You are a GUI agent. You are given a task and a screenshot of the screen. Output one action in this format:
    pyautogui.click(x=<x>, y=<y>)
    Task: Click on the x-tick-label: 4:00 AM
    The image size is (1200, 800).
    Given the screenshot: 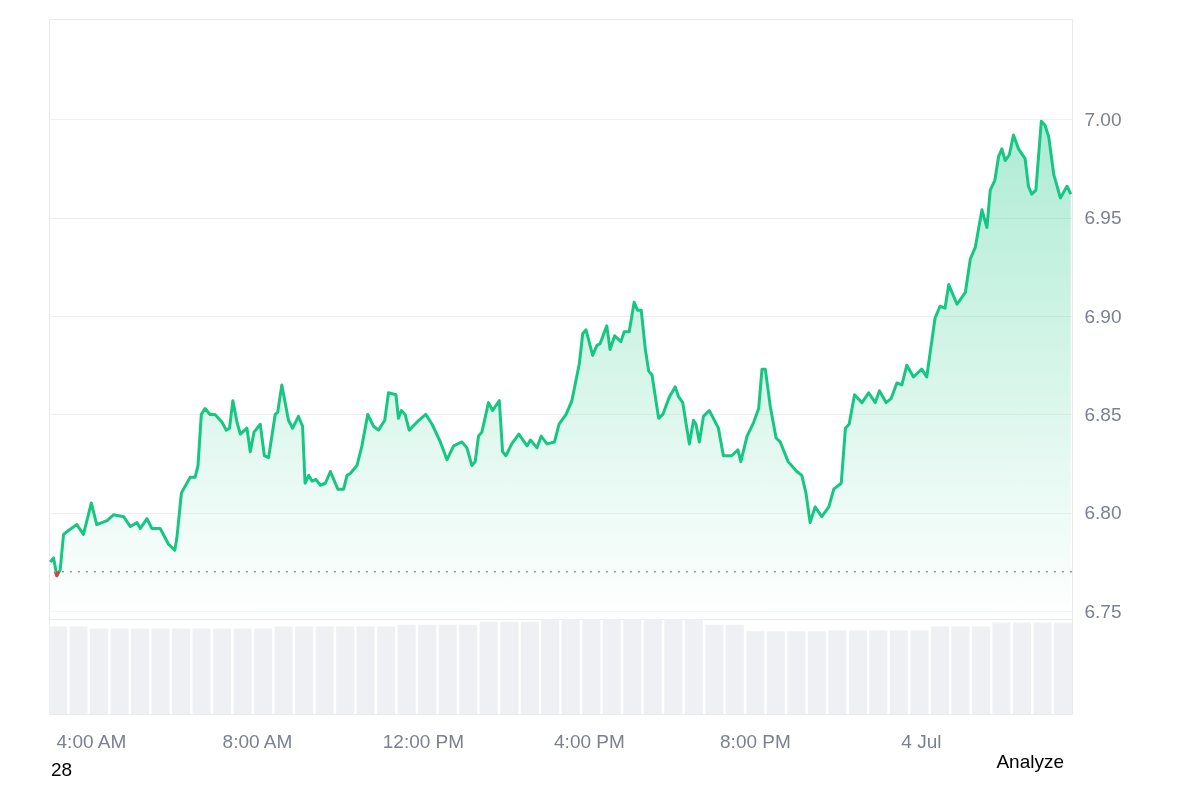 What is the action you would take?
    pyautogui.click(x=91, y=741)
    